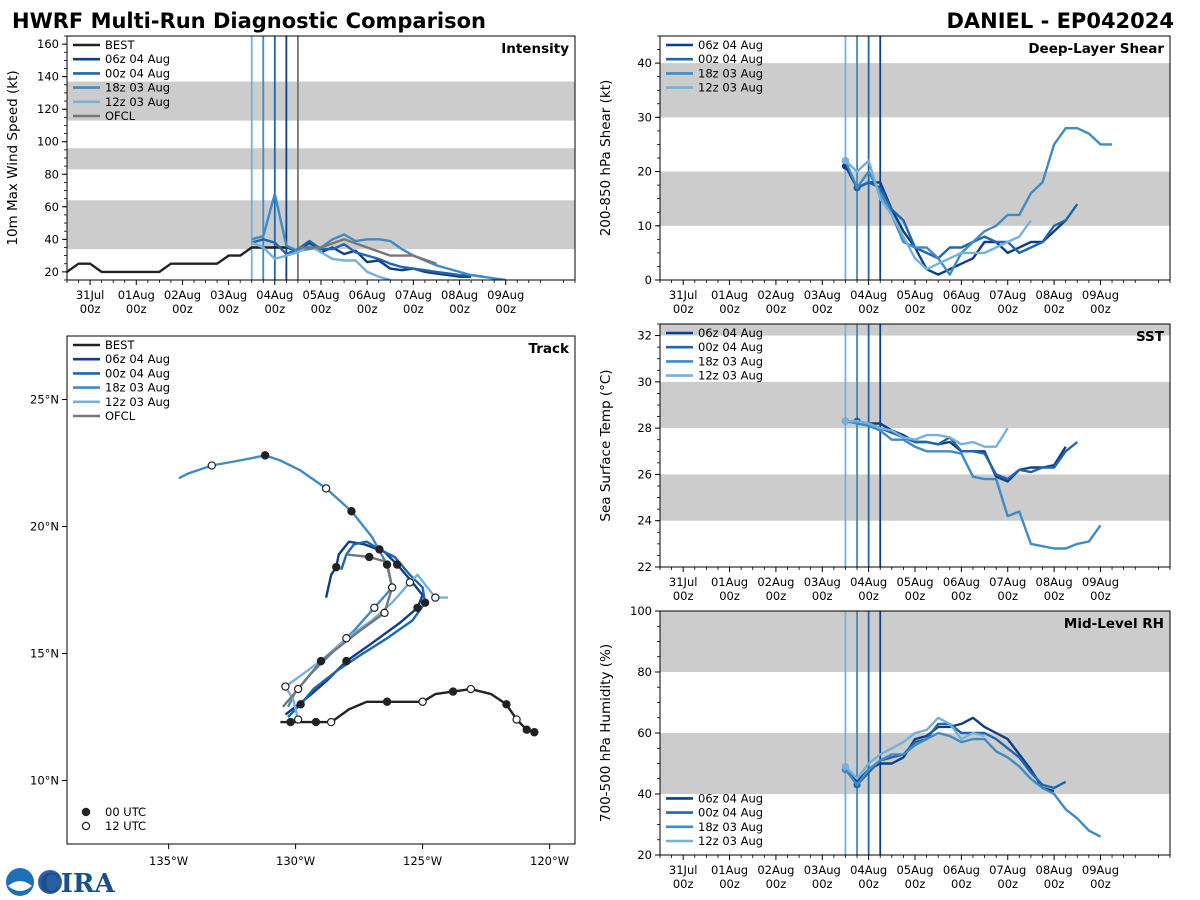 This screenshot has height=900, width=1200. What do you see at coordinates (868, 870) in the screenshot?
I see `rh-x-tick-label: 04Aug` at bounding box center [868, 870].